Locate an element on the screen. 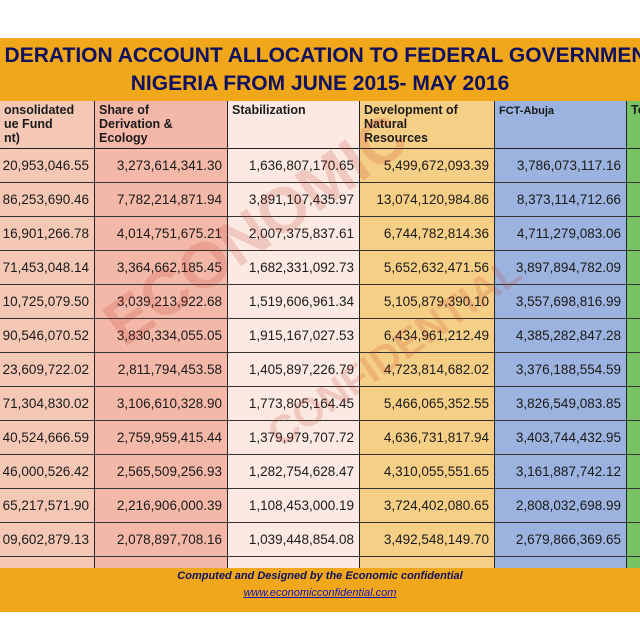 The image size is (640, 640). table-cell: 65,217,571.90 is located at coordinates (47, 506).